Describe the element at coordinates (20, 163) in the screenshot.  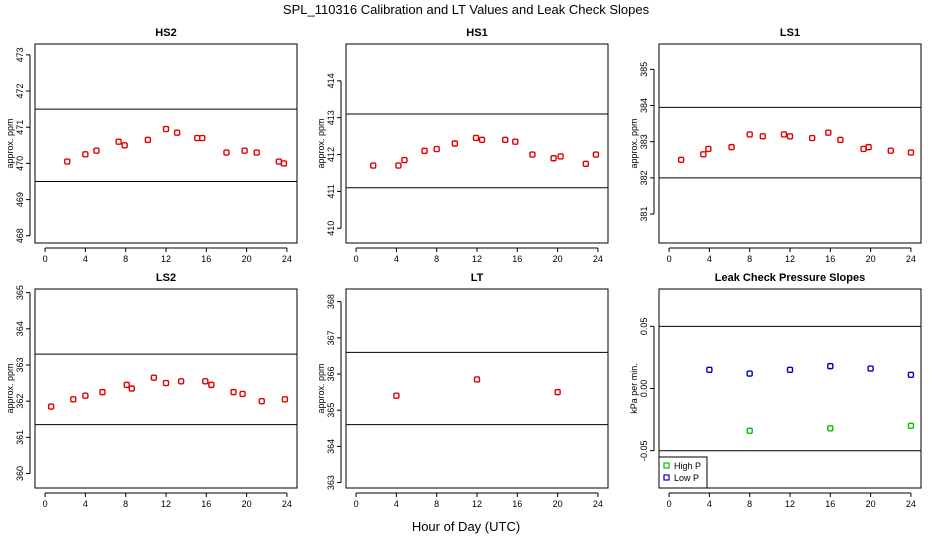
I see `y-tick-label: 470` at that location.